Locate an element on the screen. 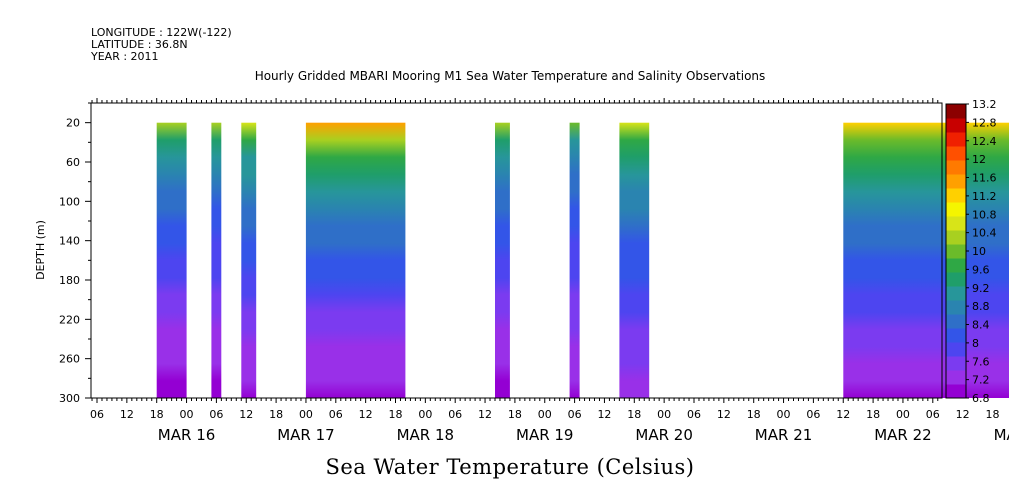 The height and width of the screenshot is (504, 1009). longitude-label: LONGITUDE : 122W(-122) is located at coordinates (161, 32).